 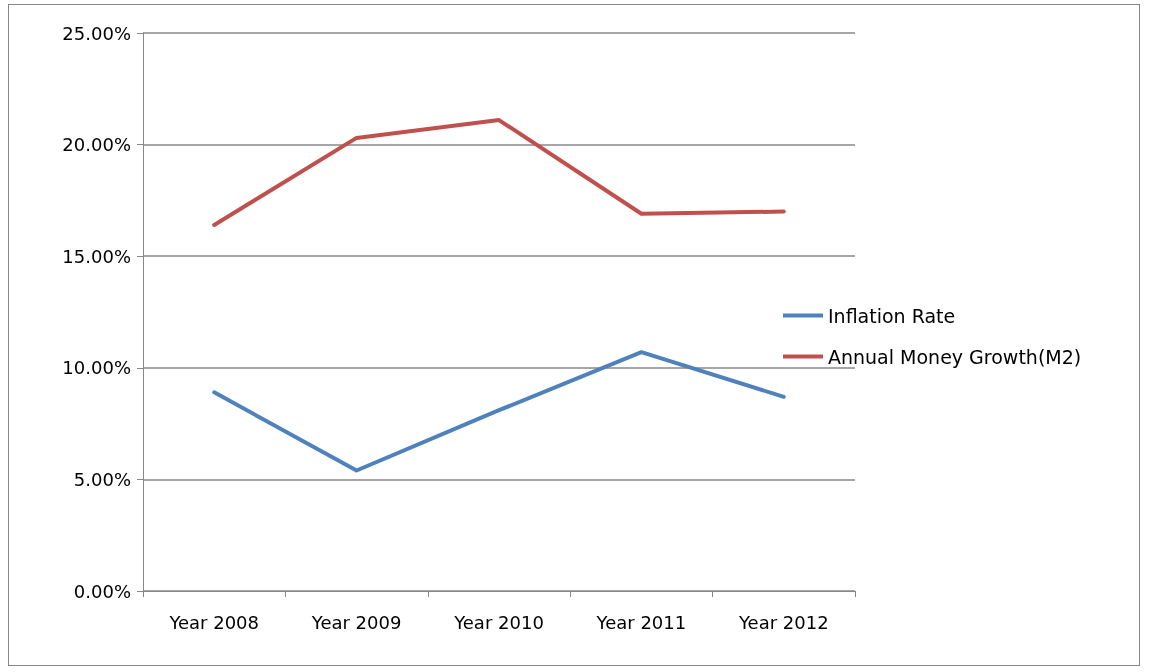 What do you see at coordinates (102, 479) in the screenshot?
I see `y-tick-label: 5.00%` at bounding box center [102, 479].